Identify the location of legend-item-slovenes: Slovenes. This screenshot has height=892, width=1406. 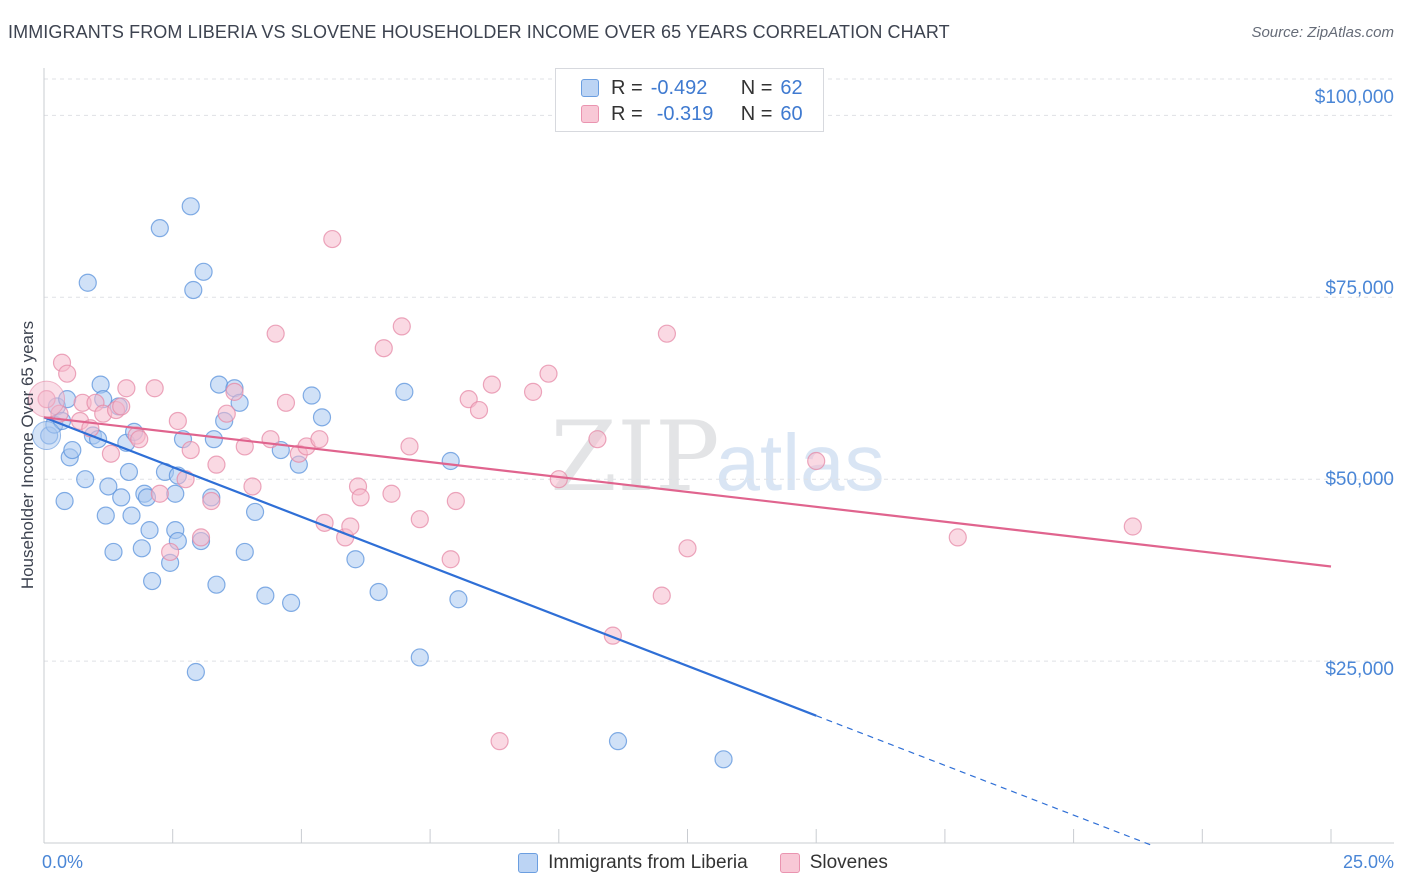
(833, 863).